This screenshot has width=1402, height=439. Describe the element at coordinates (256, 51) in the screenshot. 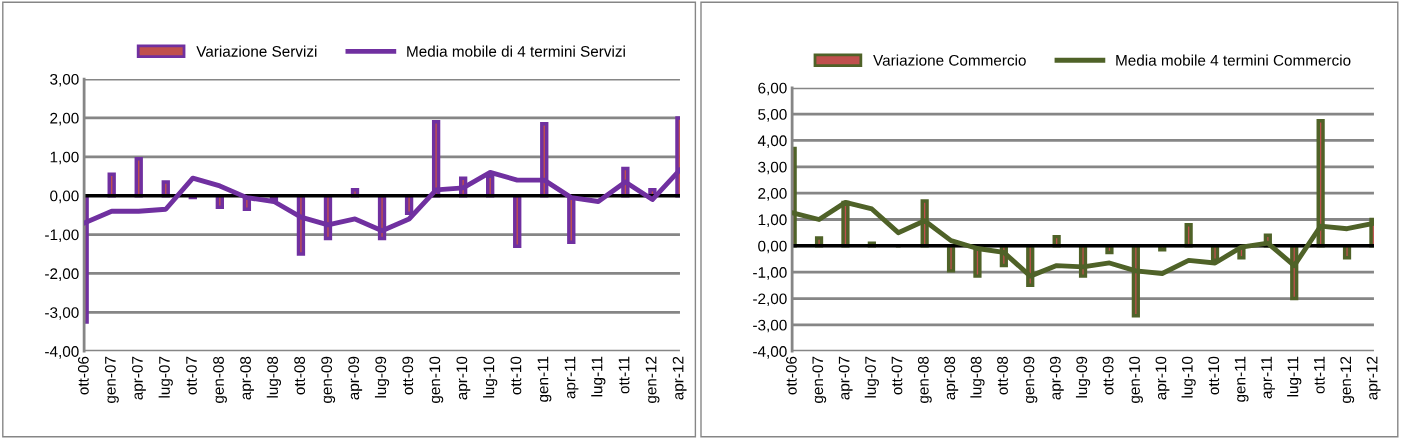

I see `legend-label: Variazione Servizi` at that location.